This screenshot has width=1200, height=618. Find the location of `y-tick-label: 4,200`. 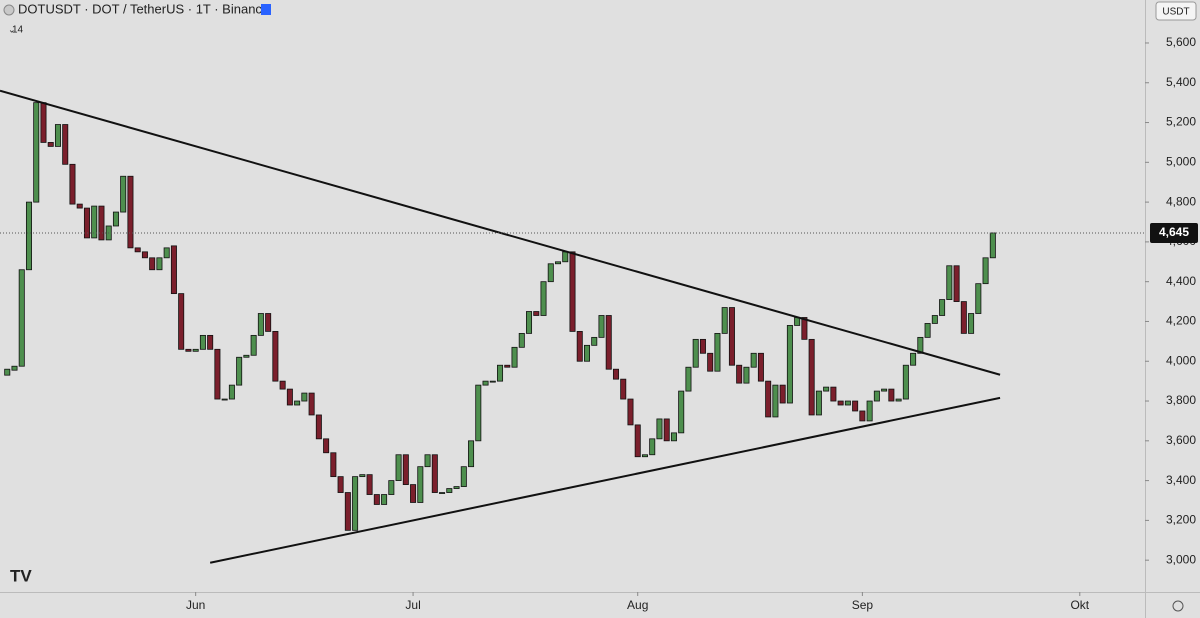

y-tick-label: 4,200 is located at coordinates (1181, 321).